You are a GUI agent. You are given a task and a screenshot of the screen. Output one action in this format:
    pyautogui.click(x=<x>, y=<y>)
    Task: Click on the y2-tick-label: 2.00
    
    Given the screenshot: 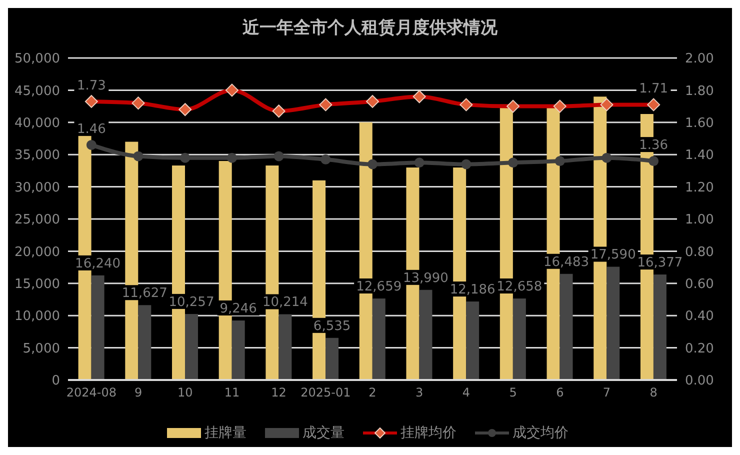 What is the action you would take?
    pyautogui.click(x=699, y=59)
    